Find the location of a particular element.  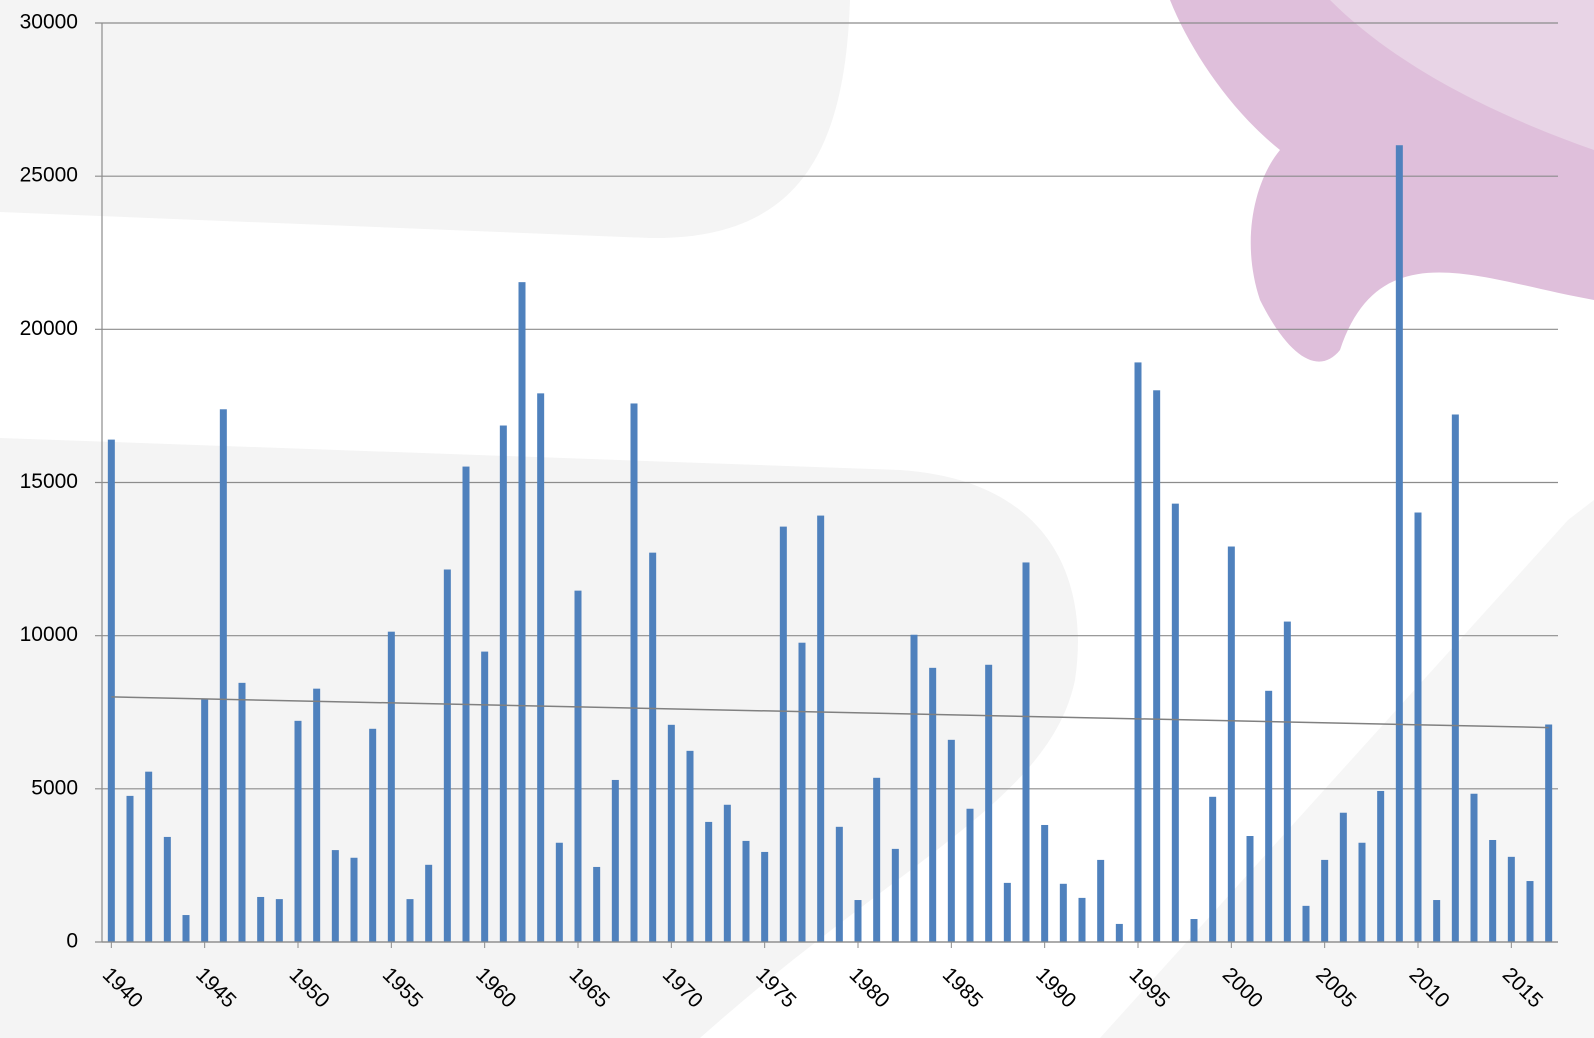

y-tick-label: 25000 is located at coordinates (49, 175).